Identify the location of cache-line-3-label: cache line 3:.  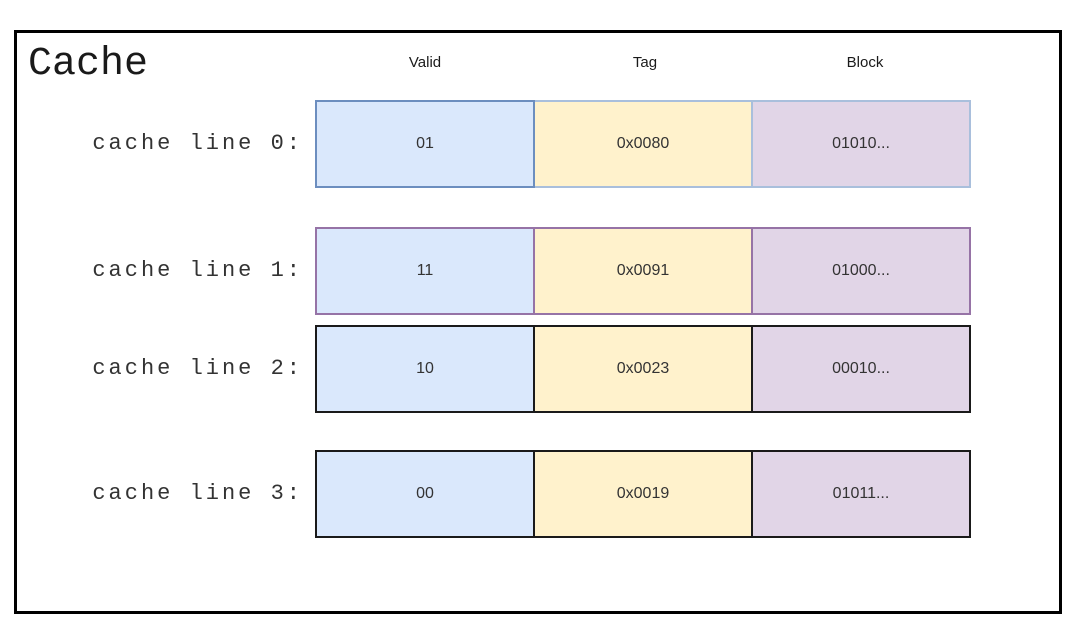
(197, 493).